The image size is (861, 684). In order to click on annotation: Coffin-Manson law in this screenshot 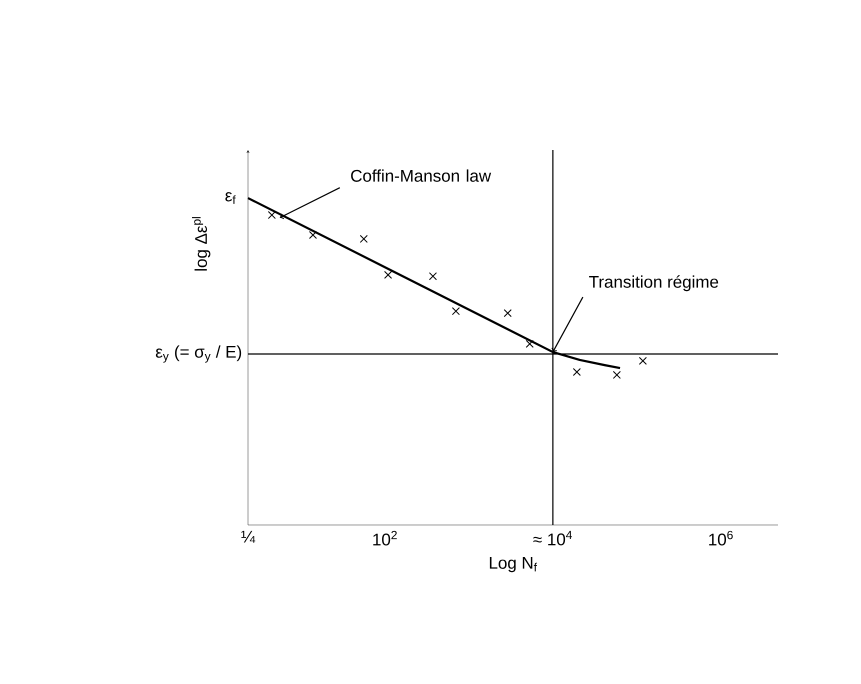, I will do `click(421, 175)`.